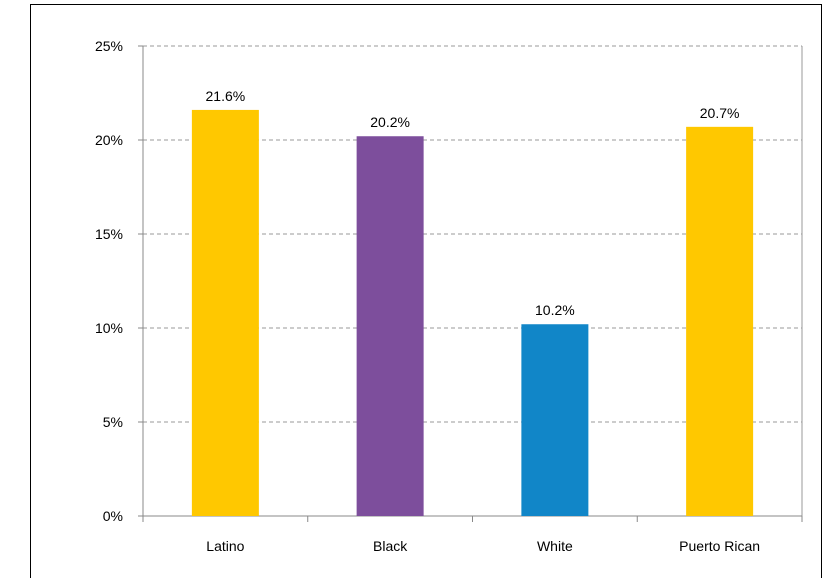 This screenshot has height=578, width=826. What do you see at coordinates (555, 546) in the screenshot?
I see `x-tick-label: White` at bounding box center [555, 546].